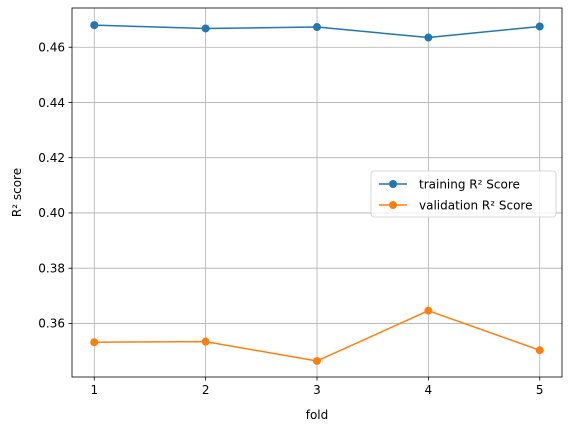 This screenshot has width=576, height=432. Describe the element at coordinates (51, 158) in the screenshot. I see `y-tick-label: 0.42` at that location.